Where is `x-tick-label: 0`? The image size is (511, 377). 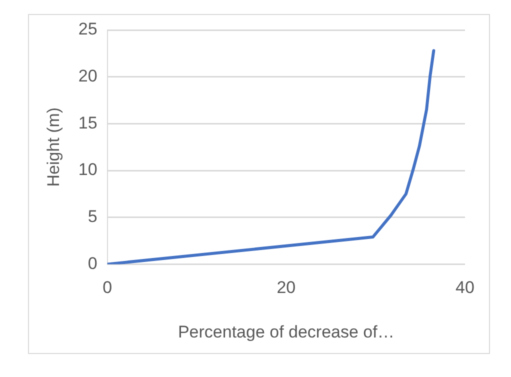
x-tick-label: 0 is located at coordinates (107, 288).